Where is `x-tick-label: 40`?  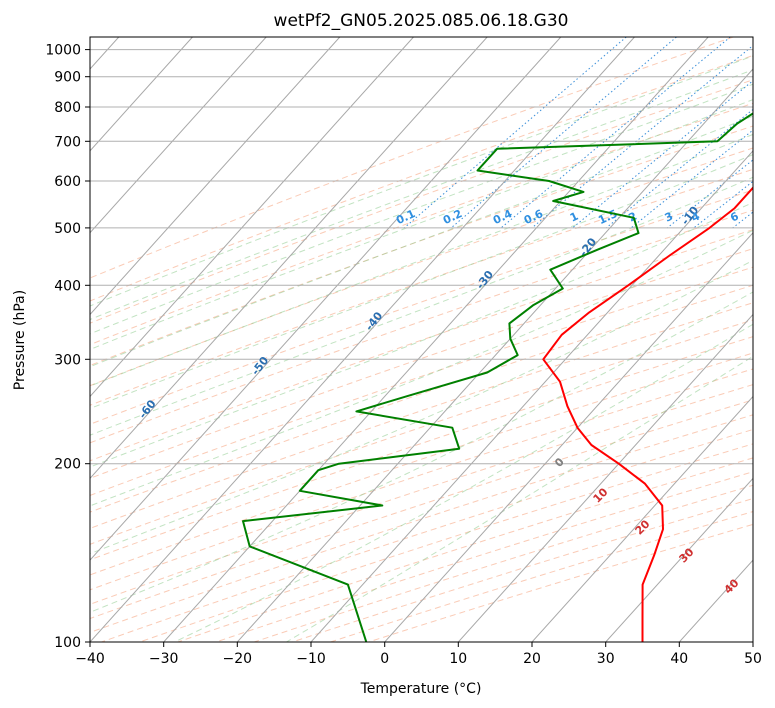
x-tick-label: 40 is located at coordinates (679, 659).